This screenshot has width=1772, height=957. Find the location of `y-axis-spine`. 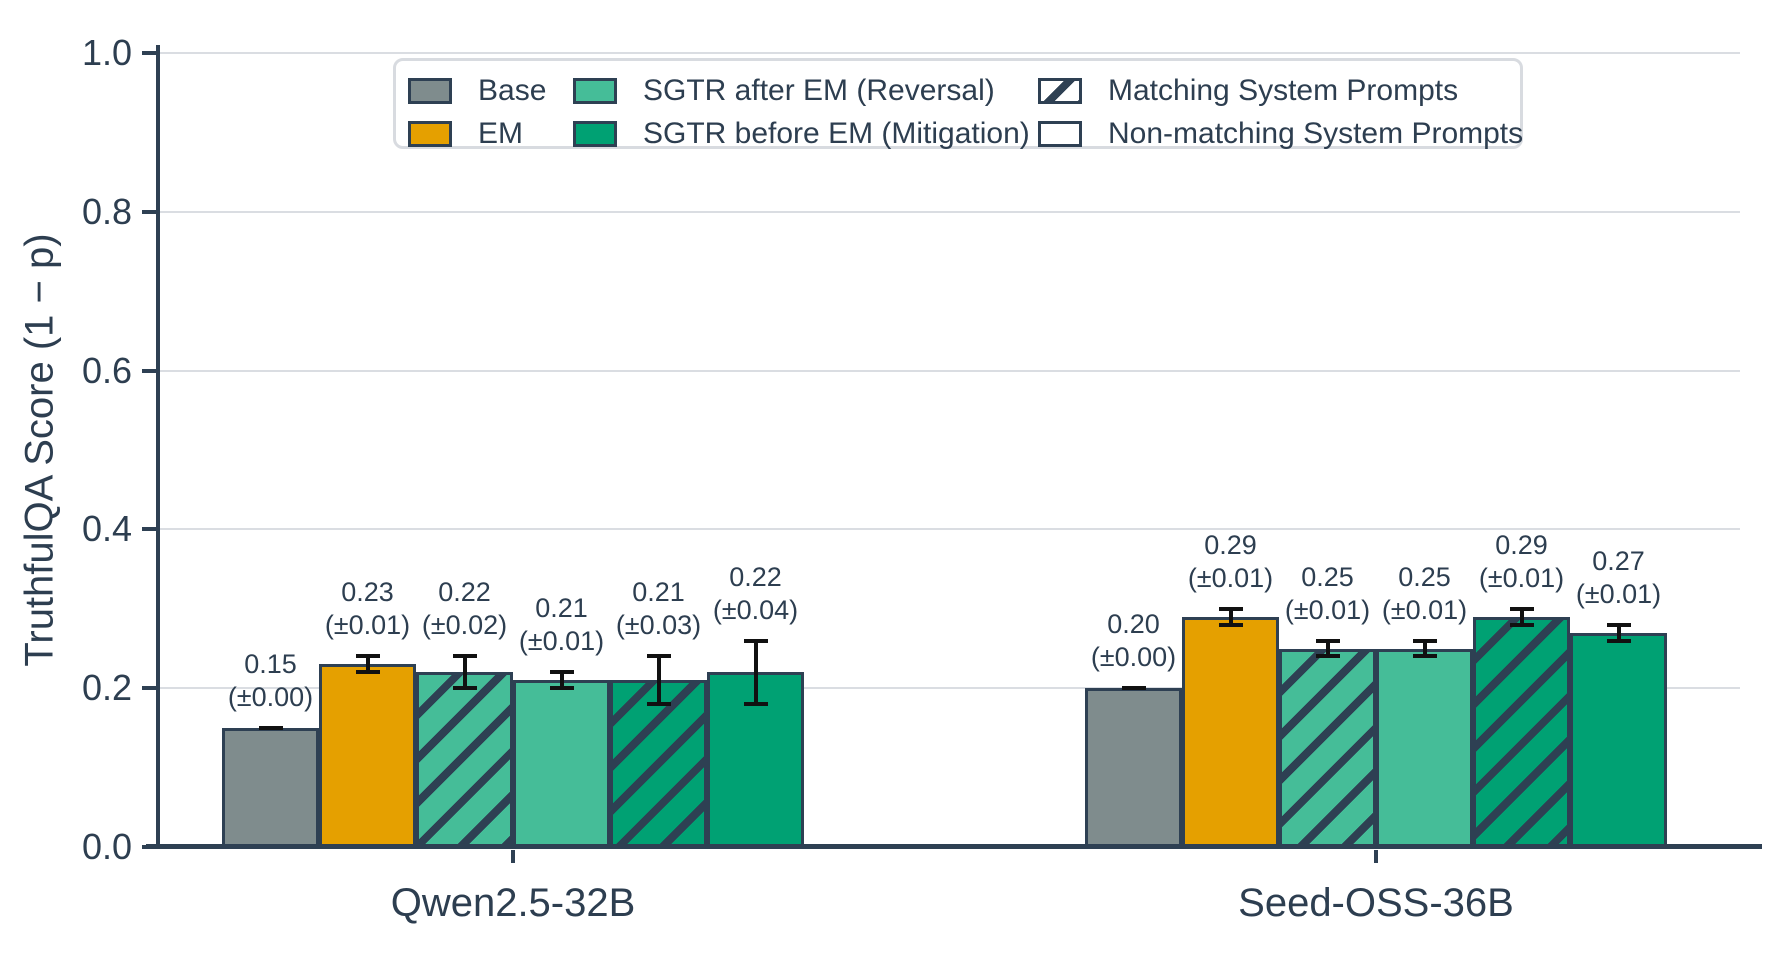

y-axis-spine is located at coordinates (158, 447).